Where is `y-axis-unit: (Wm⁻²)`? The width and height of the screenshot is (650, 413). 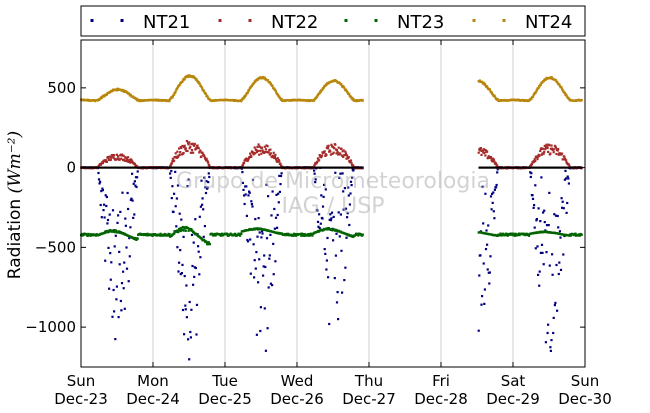
y-axis-unit: (Wm⁻²) is located at coordinates (15, 162).